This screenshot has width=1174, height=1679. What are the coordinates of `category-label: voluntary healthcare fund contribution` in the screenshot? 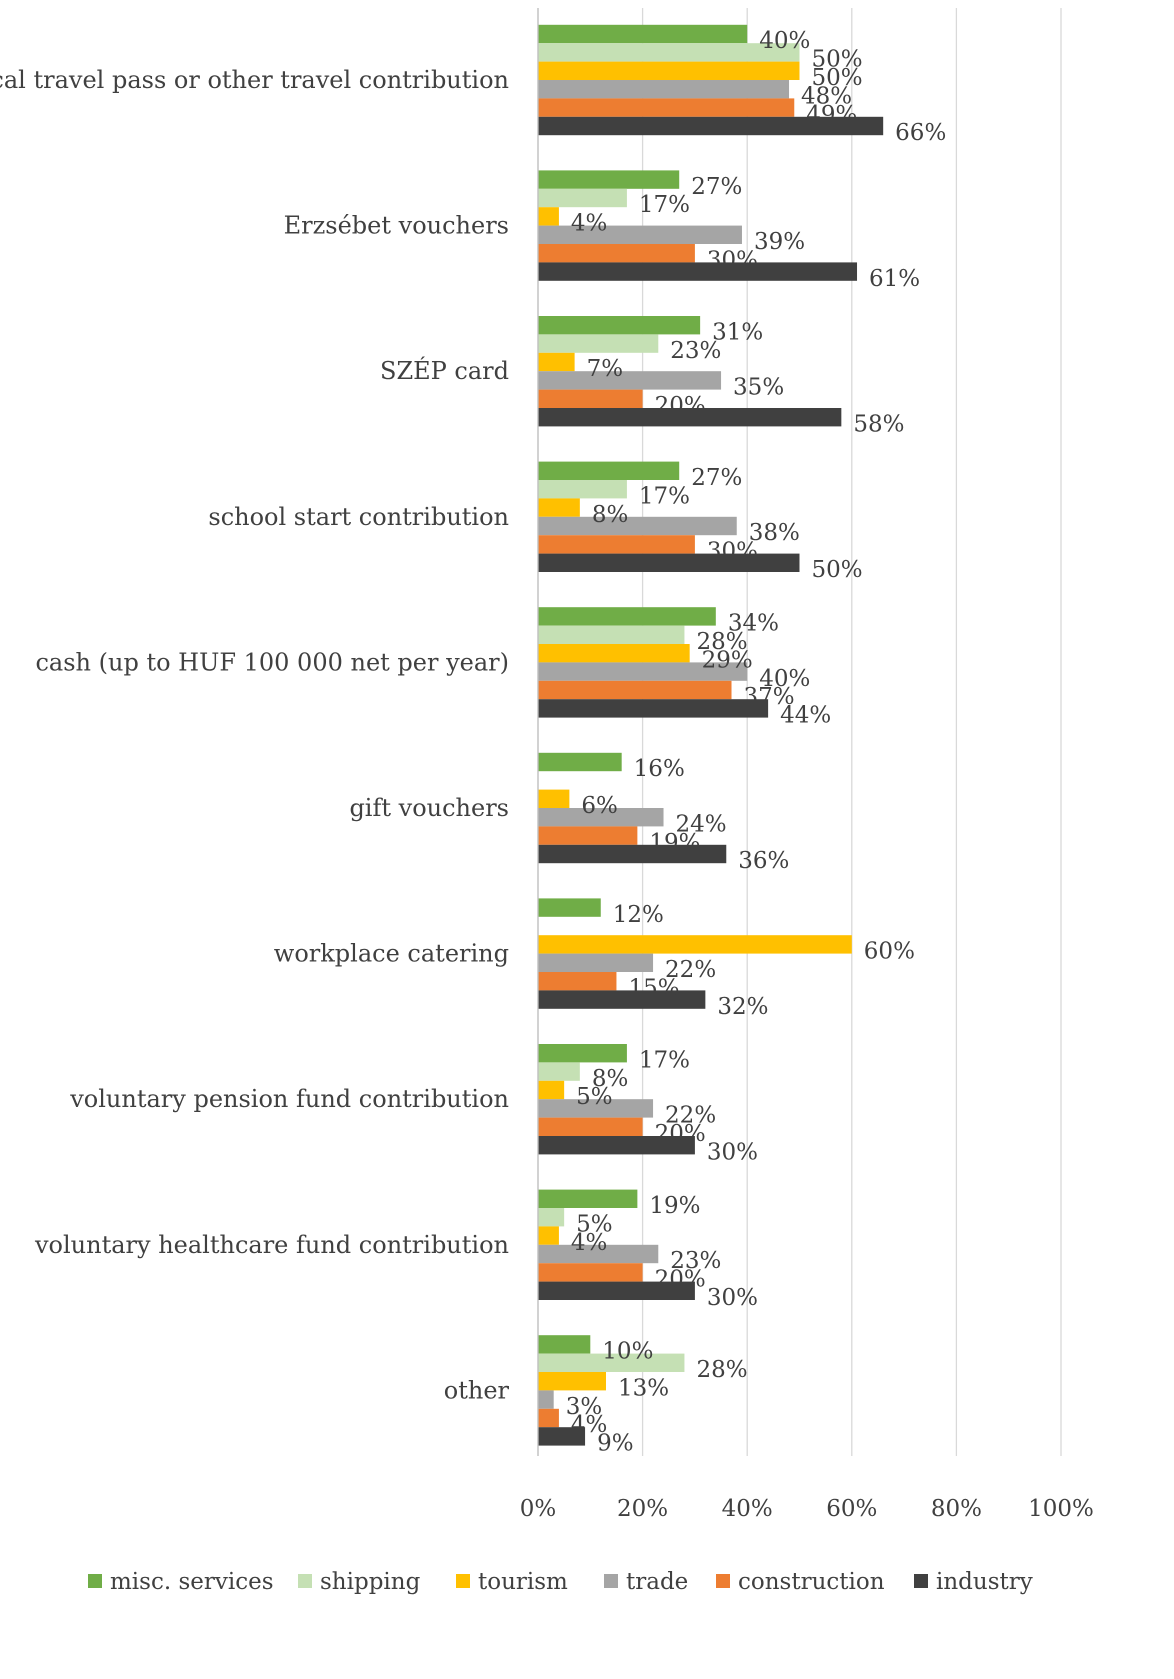 It's located at (271, 1245).